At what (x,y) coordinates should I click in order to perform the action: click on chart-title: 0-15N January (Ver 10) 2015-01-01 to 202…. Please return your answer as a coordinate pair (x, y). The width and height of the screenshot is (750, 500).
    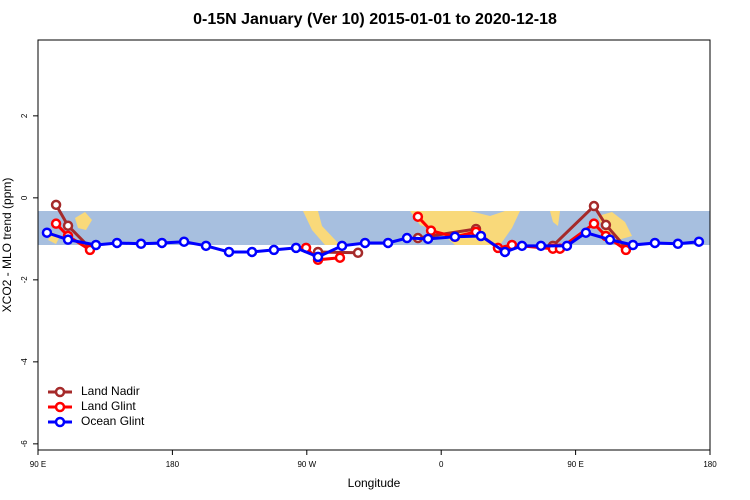
    Looking at the image, I should click on (375, 19).